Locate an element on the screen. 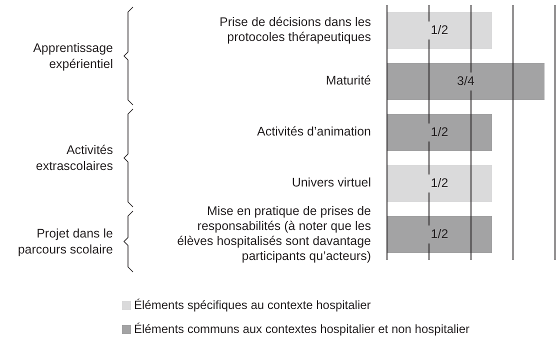  y-tick-label: Prise de décisions dans les protocoles thérapeutiques is located at coordinates (295, 29).